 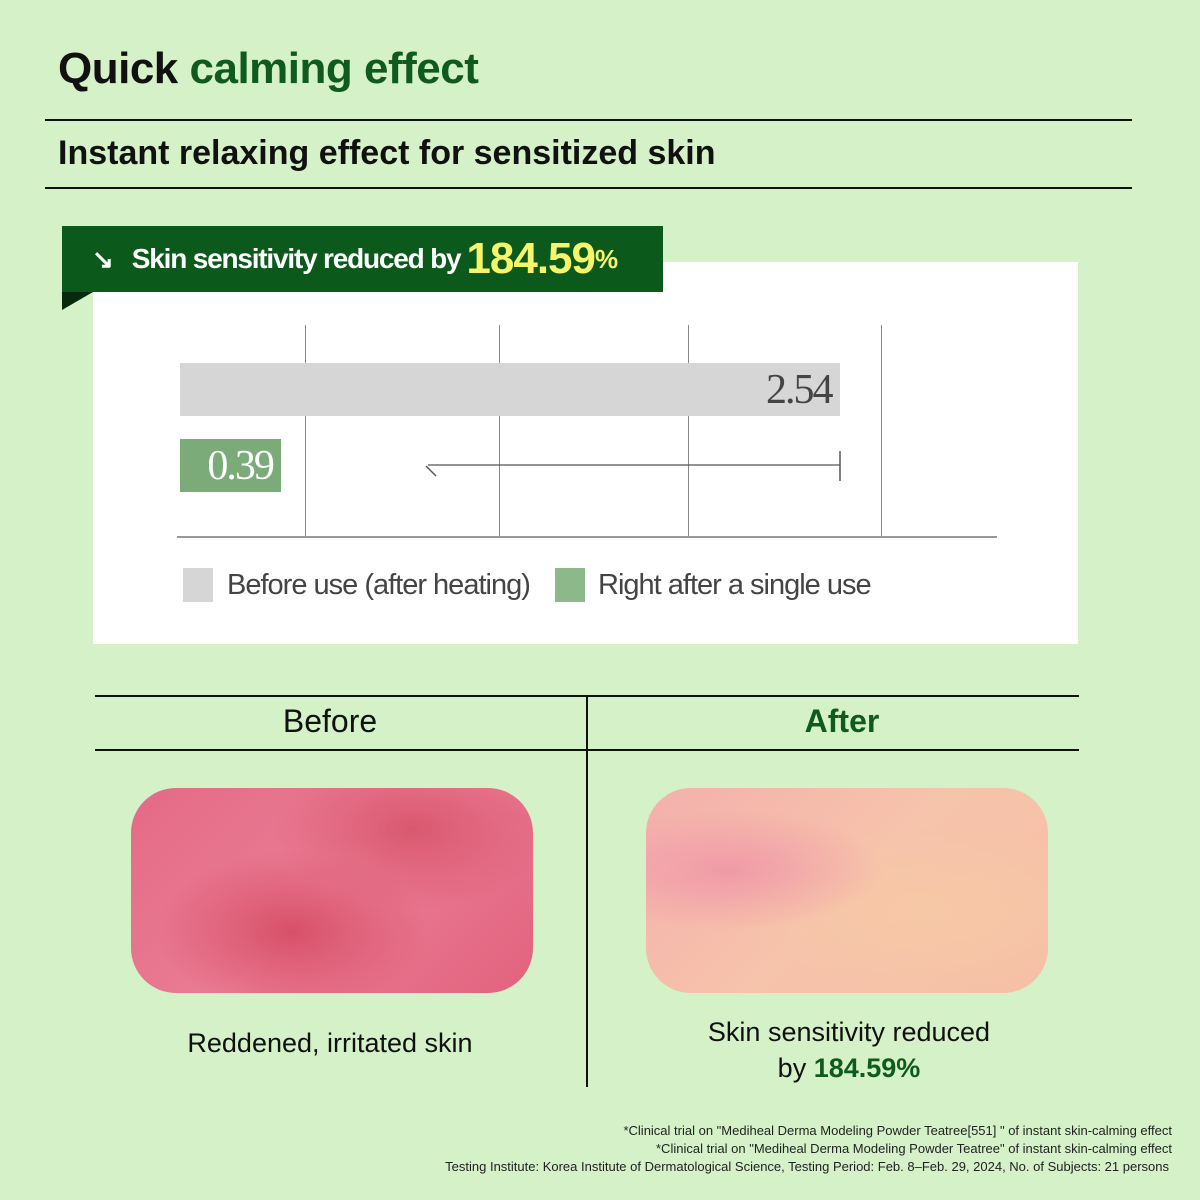 What do you see at coordinates (842, 721) in the screenshot?
I see `after-heading: After` at bounding box center [842, 721].